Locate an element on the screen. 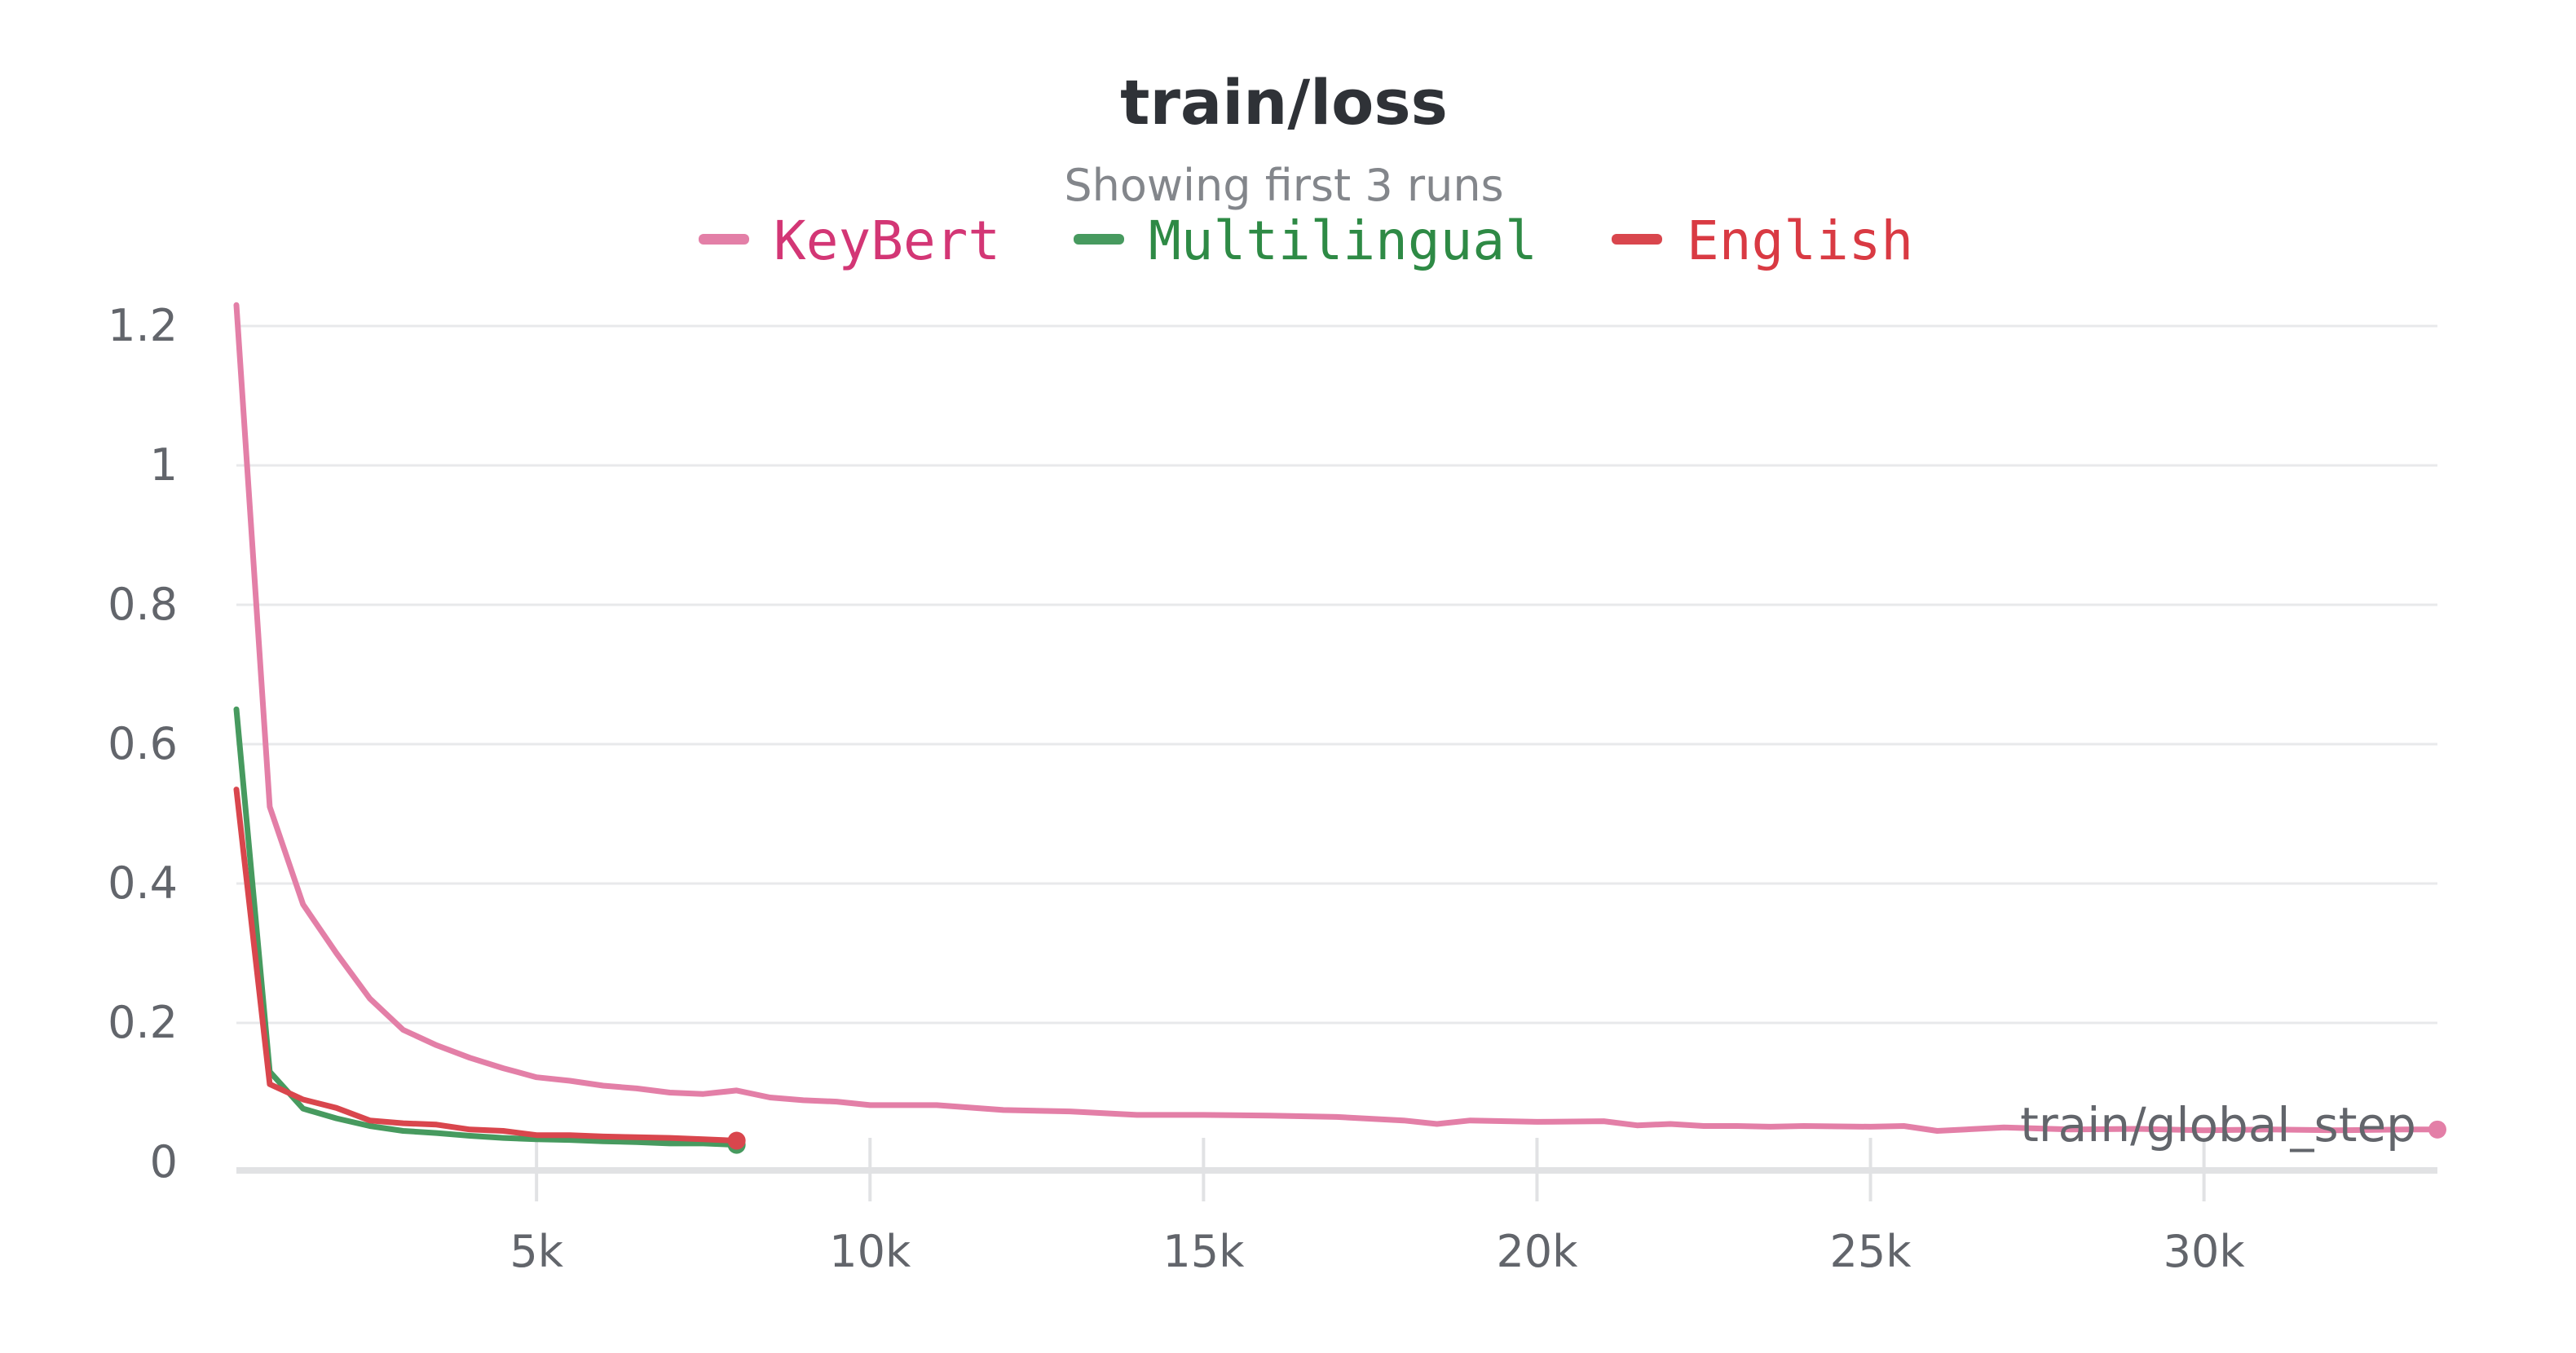 The width and height of the screenshot is (2576, 1353). legend-swatch-english is located at coordinates (1637, 239).